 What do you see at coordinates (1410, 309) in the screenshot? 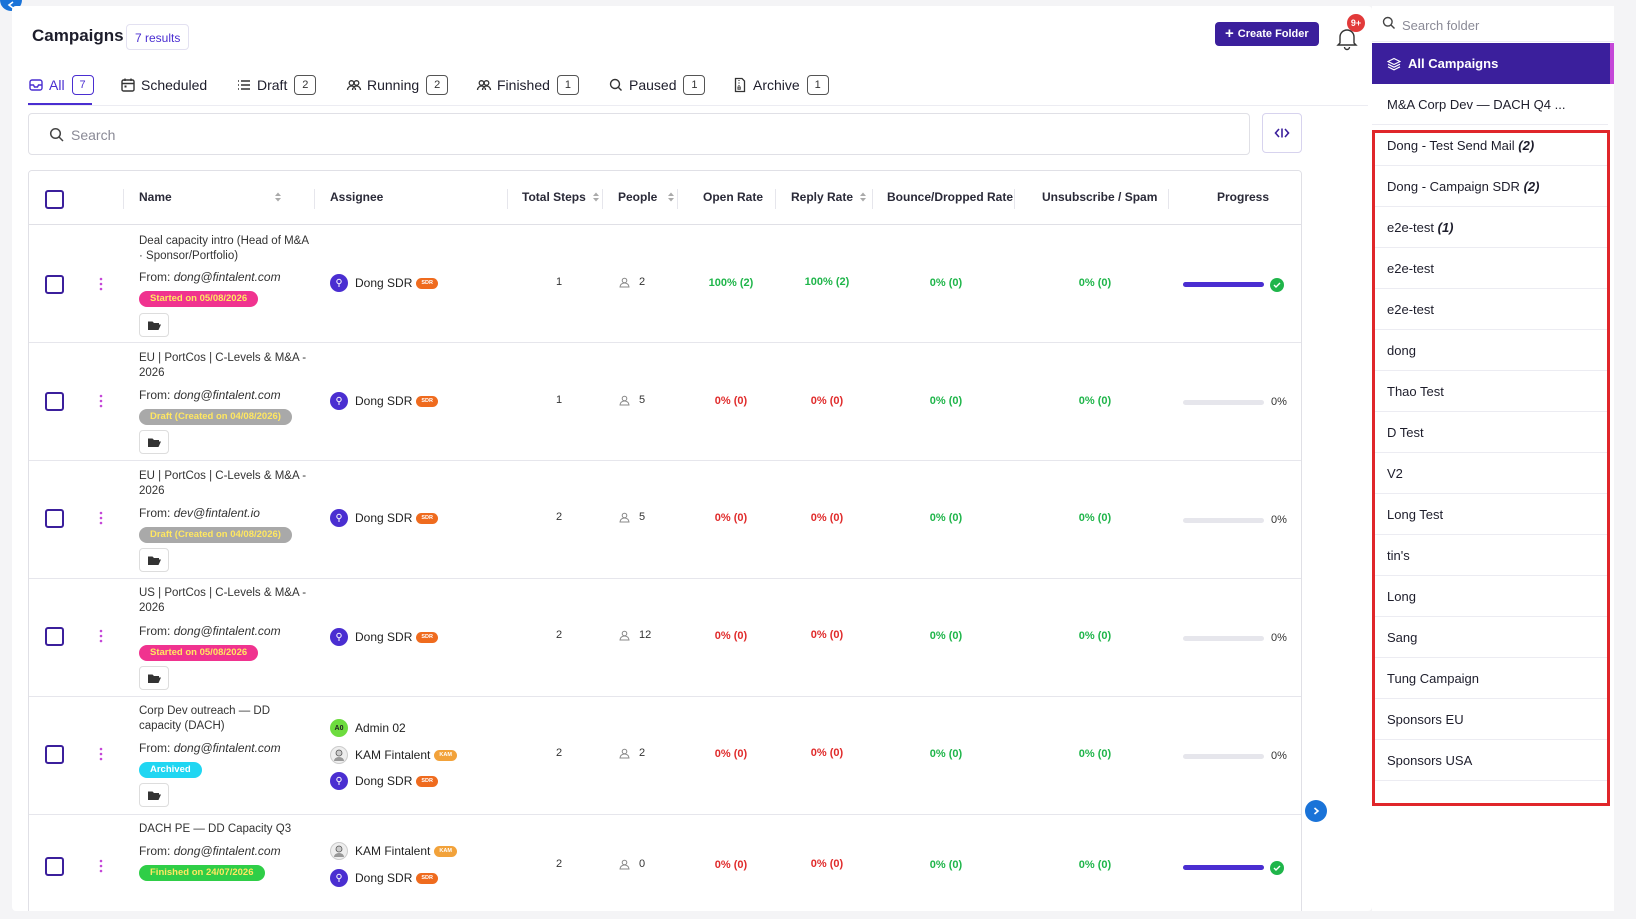
I see `folder-label: e2e-test` at bounding box center [1410, 309].